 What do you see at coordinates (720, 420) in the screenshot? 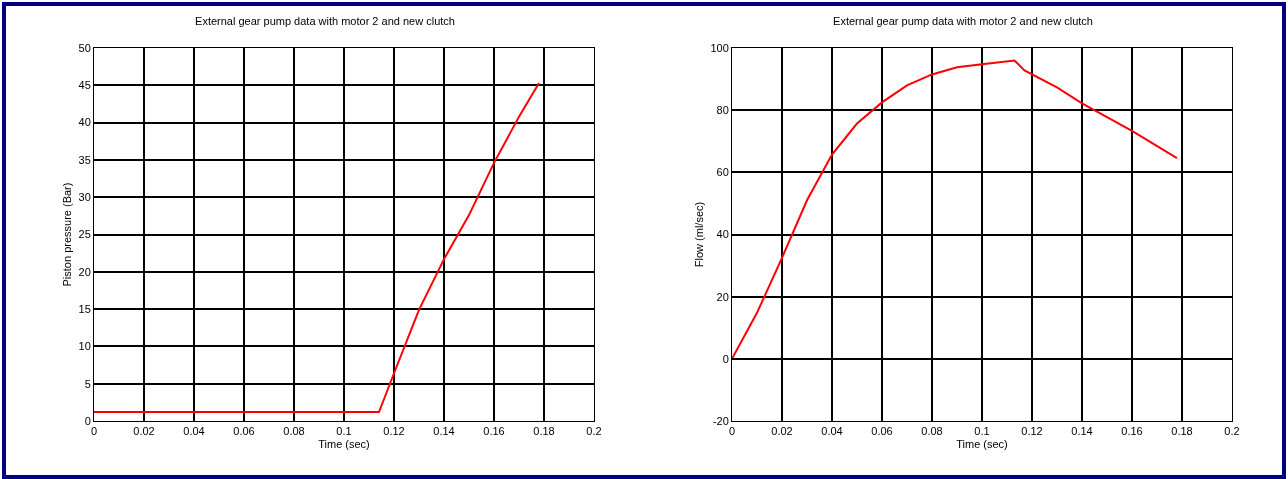
I see `y-tick-label: -20` at bounding box center [720, 420].